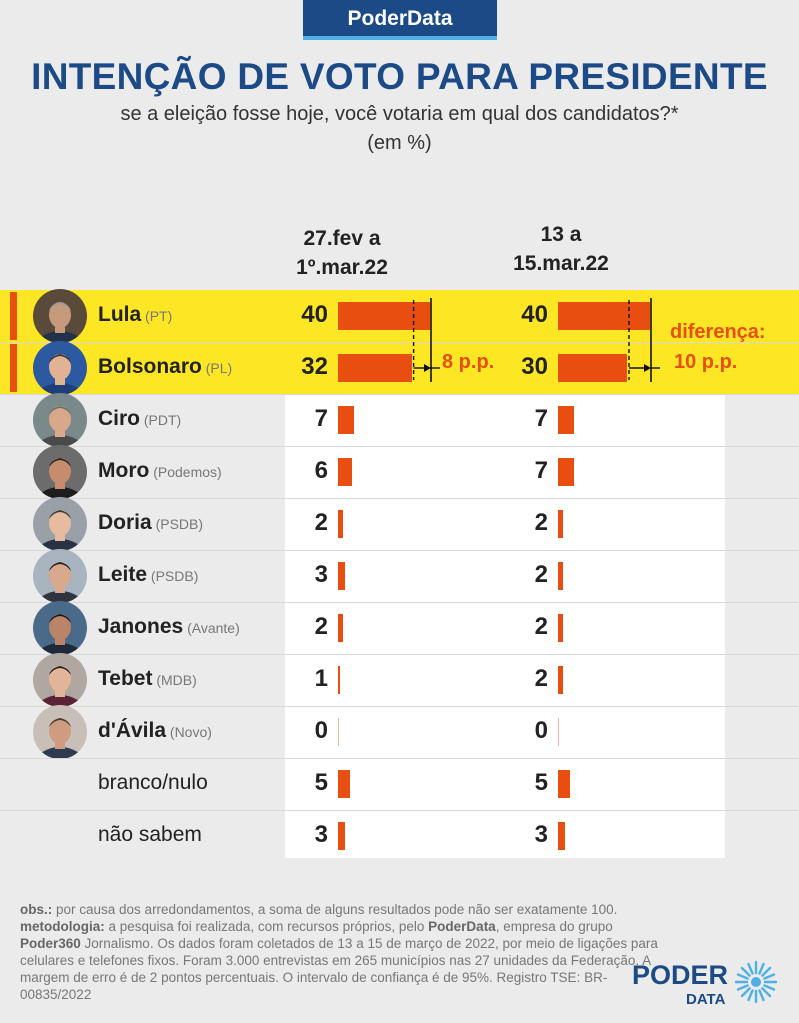 This screenshot has width=799, height=1023. I want to click on candidate-party: (Avante), so click(211, 628).